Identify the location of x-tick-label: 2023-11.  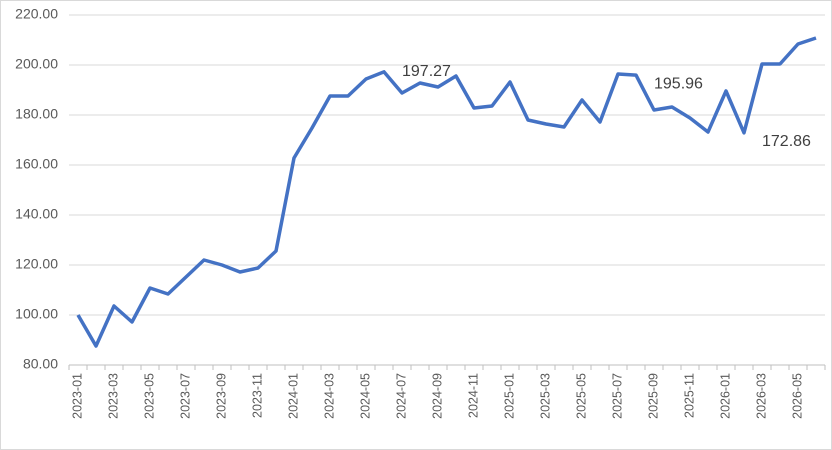
(257, 395).